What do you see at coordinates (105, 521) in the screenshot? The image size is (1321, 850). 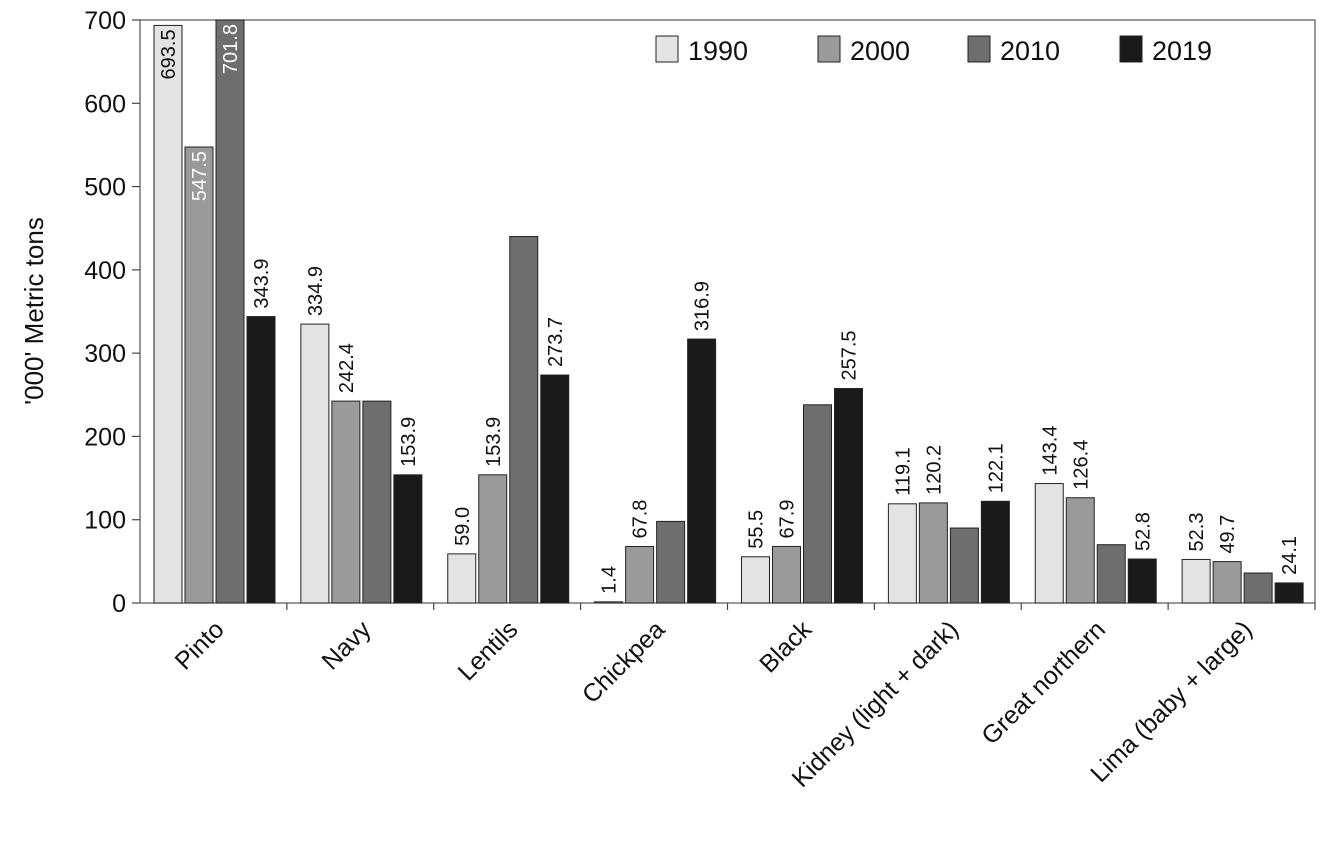 I see `y-tick-label: 100` at bounding box center [105, 521].